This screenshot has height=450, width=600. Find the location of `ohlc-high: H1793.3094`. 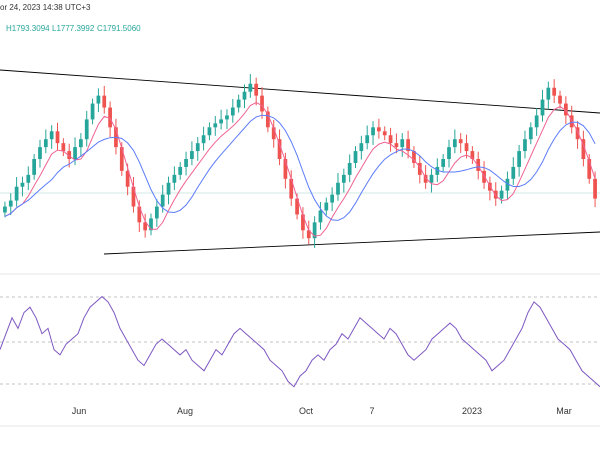

ohlc-high: H1793.3094 is located at coordinates (28, 28).